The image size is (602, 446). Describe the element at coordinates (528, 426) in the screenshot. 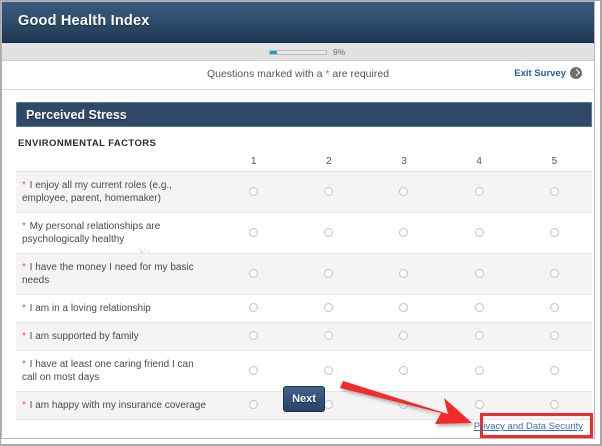

I see `privacy-and-data-security-link: Privacy and Data Security` at that location.